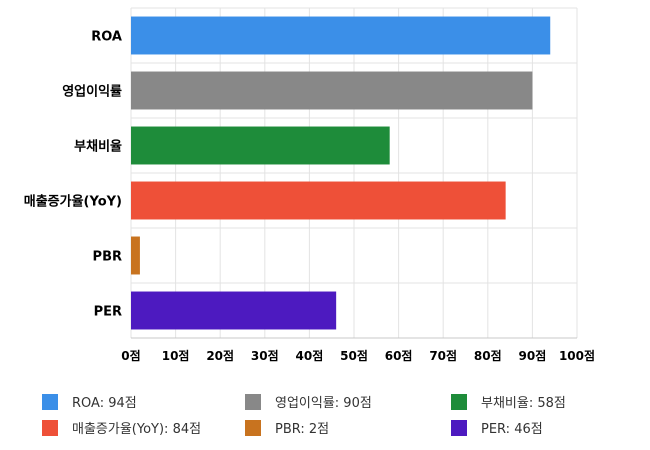  What do you see at coordinates (523, 403) in the screenshot?
I see `legend-label: 부채비율: 58점` at bounding box center [523, 403].